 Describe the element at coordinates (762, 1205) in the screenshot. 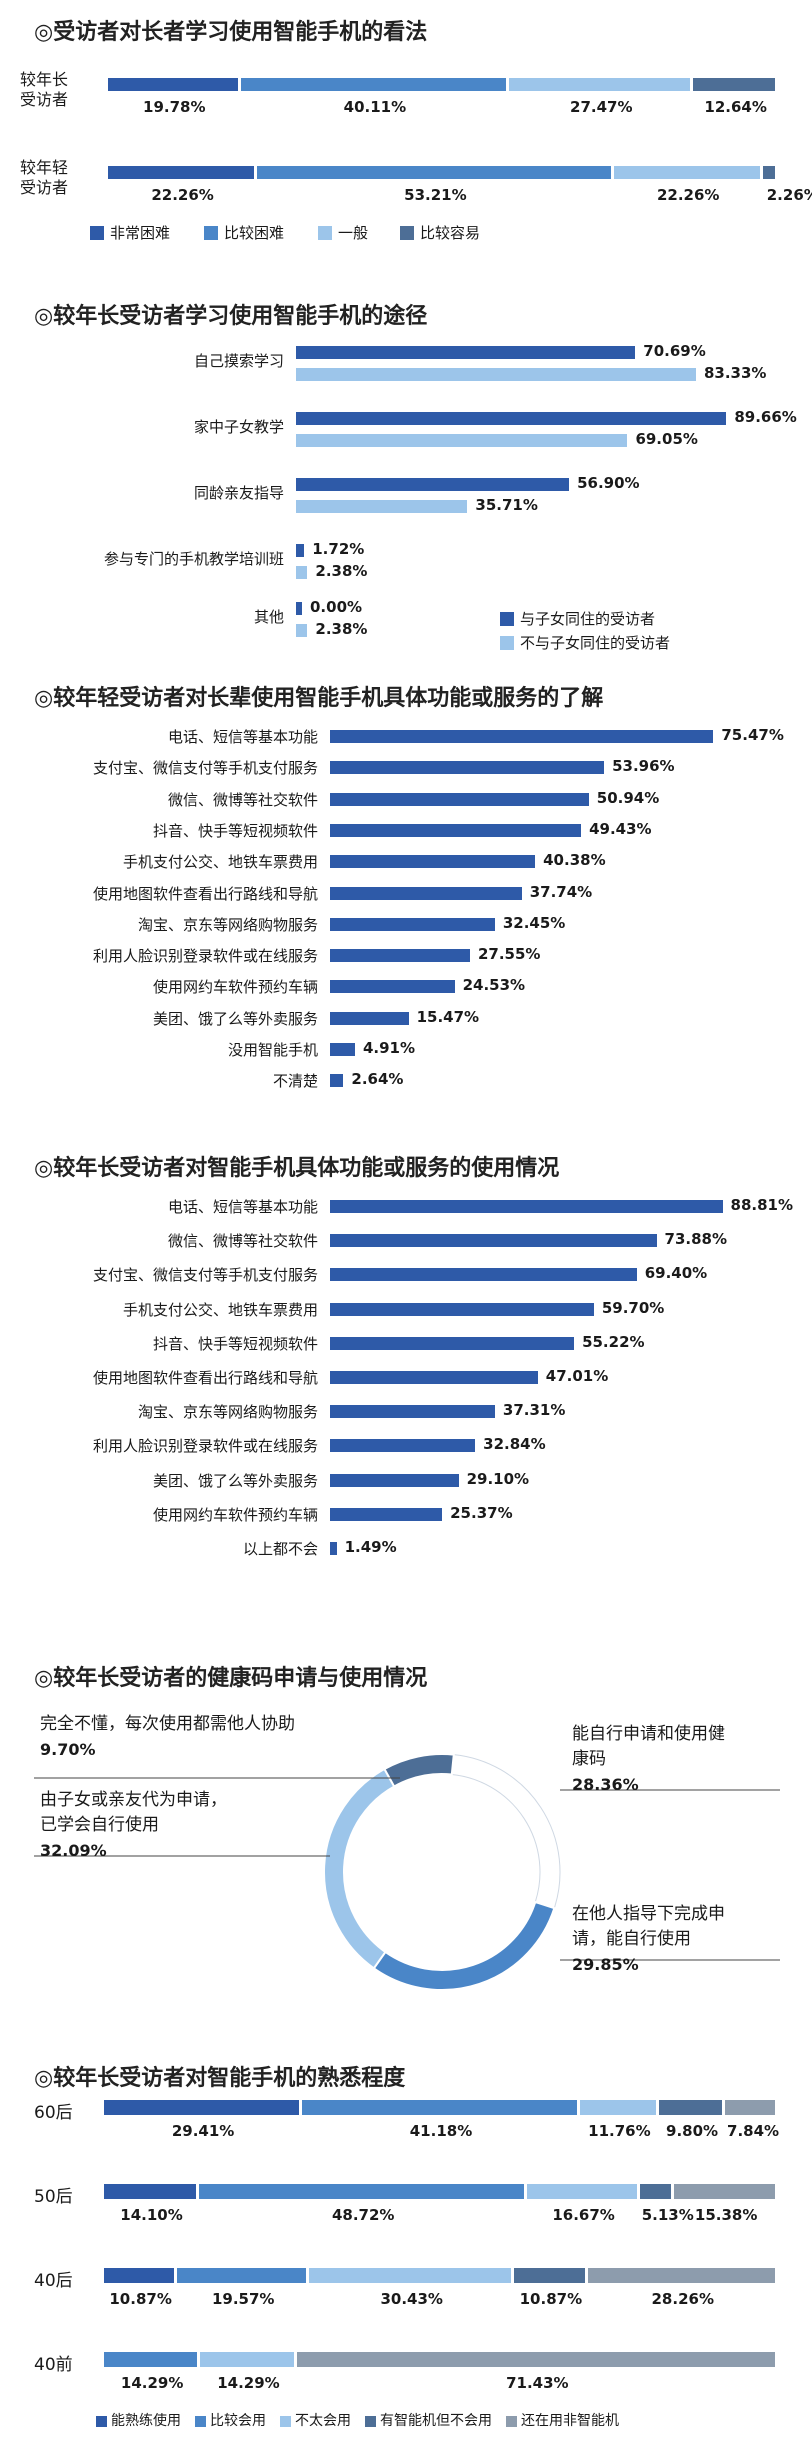

I see `data-label: 88.81%` at that location.